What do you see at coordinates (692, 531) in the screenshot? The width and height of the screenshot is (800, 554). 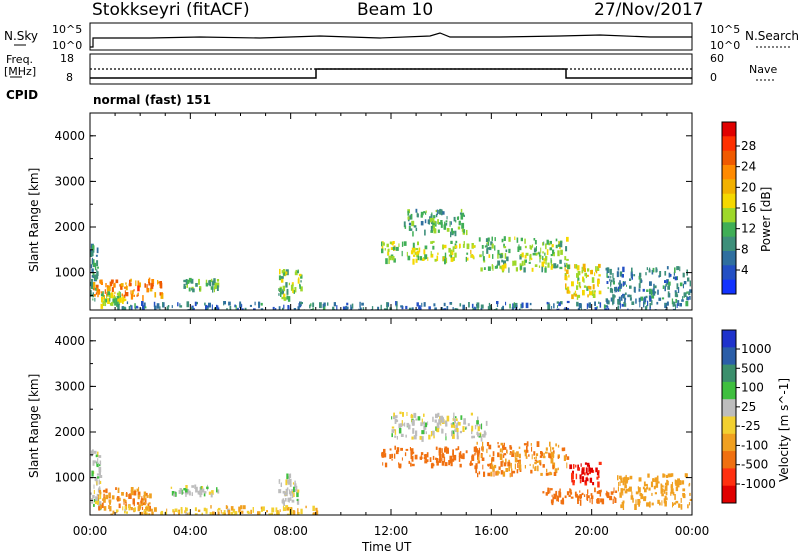 I see `x-tick-label: 00:00` at bounding box center [692, 531].